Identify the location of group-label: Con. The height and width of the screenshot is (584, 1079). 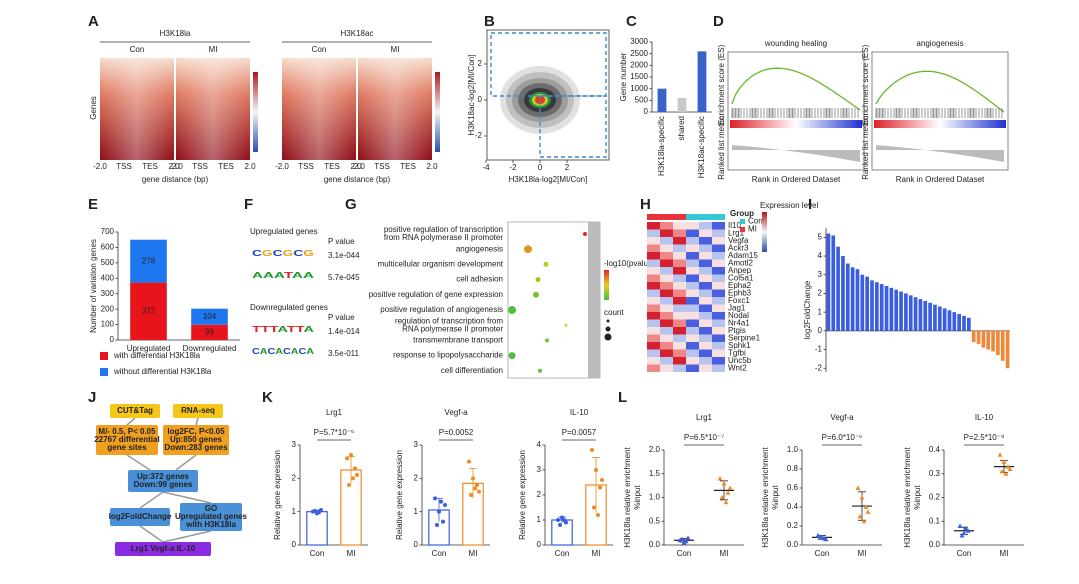
(137, 49).